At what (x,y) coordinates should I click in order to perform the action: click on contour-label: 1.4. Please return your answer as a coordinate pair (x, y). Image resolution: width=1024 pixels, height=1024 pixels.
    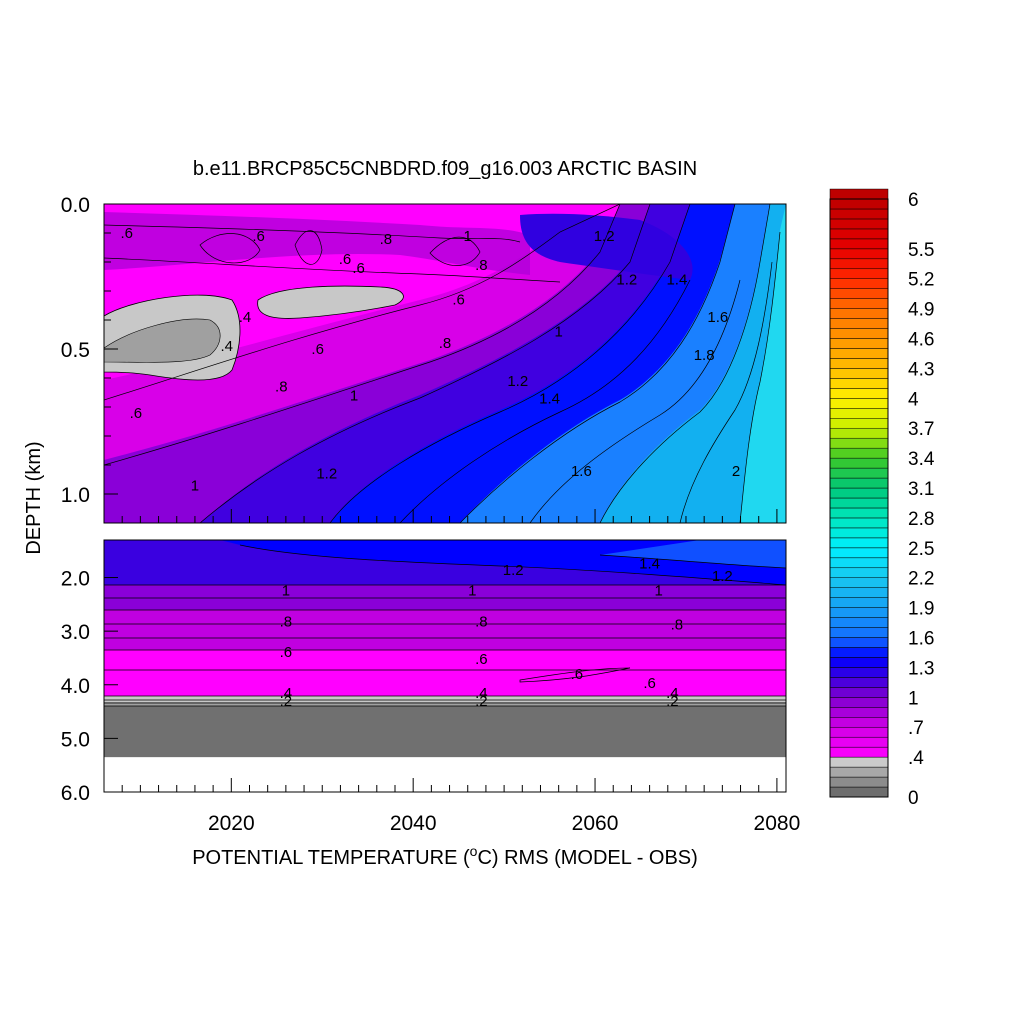
    Looking at the image, I should click on (549, 398).